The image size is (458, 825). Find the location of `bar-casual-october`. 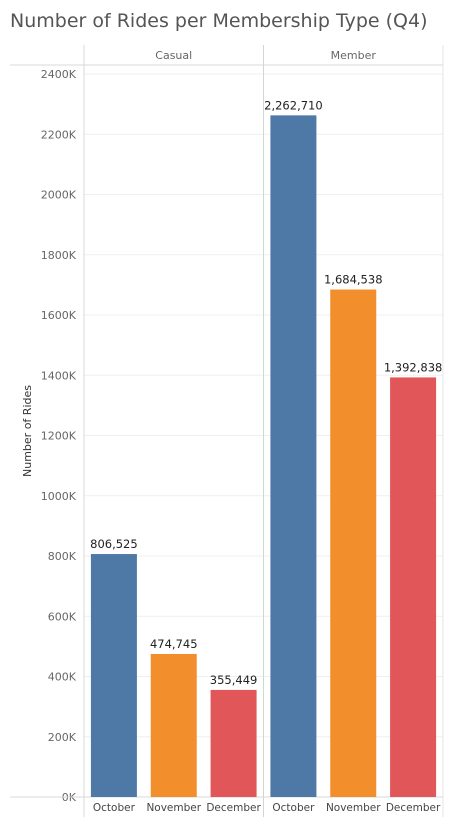

bar-casual-october is located at coordinates (113, 675).